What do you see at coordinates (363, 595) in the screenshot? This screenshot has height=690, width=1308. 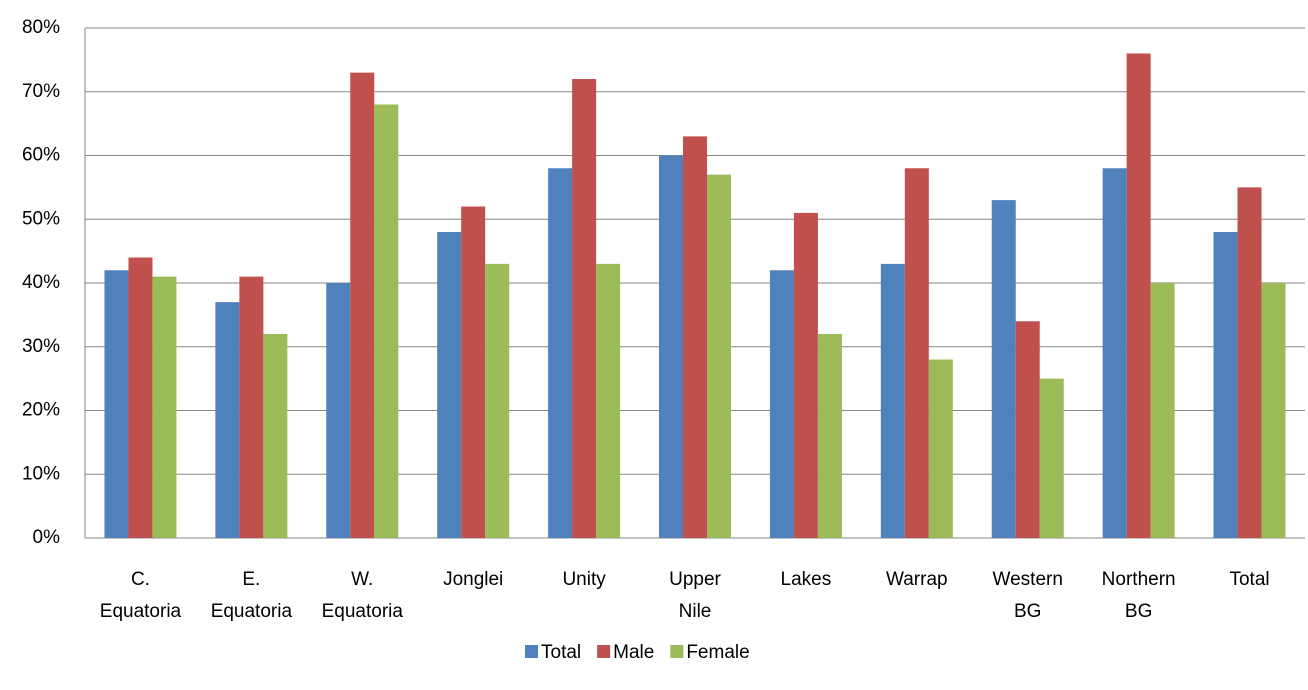 I see `x-tick-label: W. Equatoria` at bounding box center [363, 595].